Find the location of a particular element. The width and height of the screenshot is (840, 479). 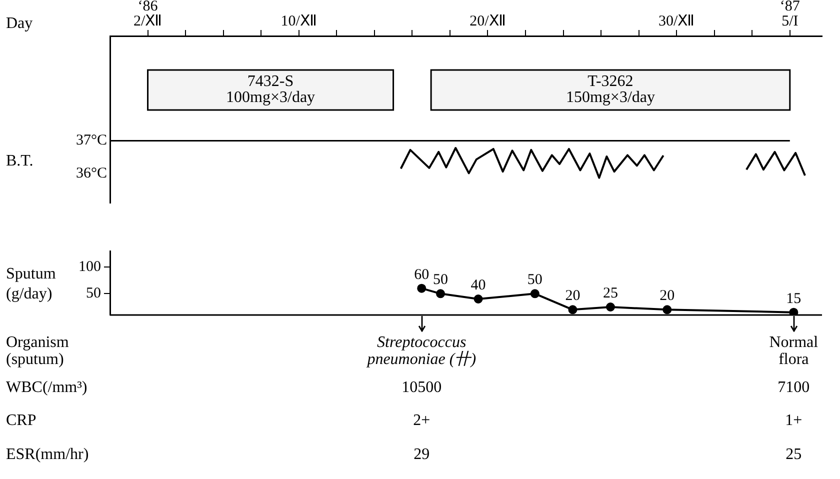

band-label: T-3262 150mg×3/day is located at coordinates (610, 89).